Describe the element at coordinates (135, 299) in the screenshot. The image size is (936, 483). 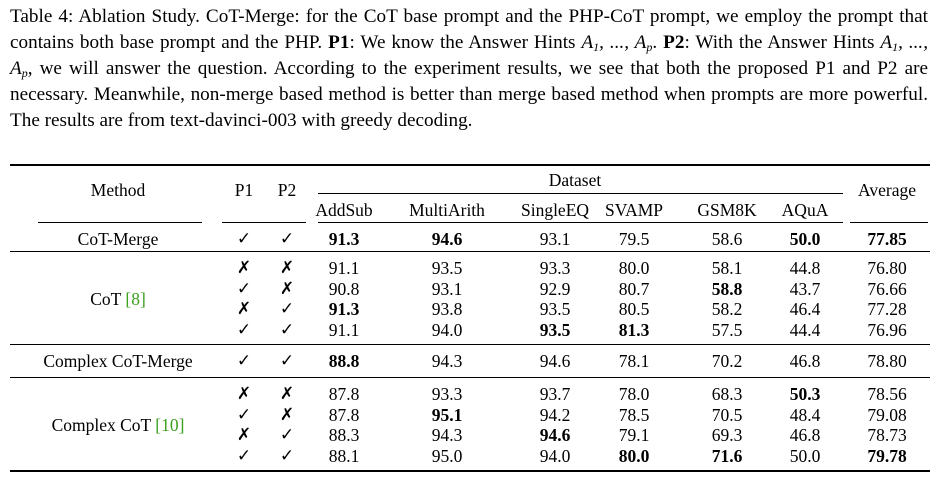
I see `citation-link: [8]` at that location.